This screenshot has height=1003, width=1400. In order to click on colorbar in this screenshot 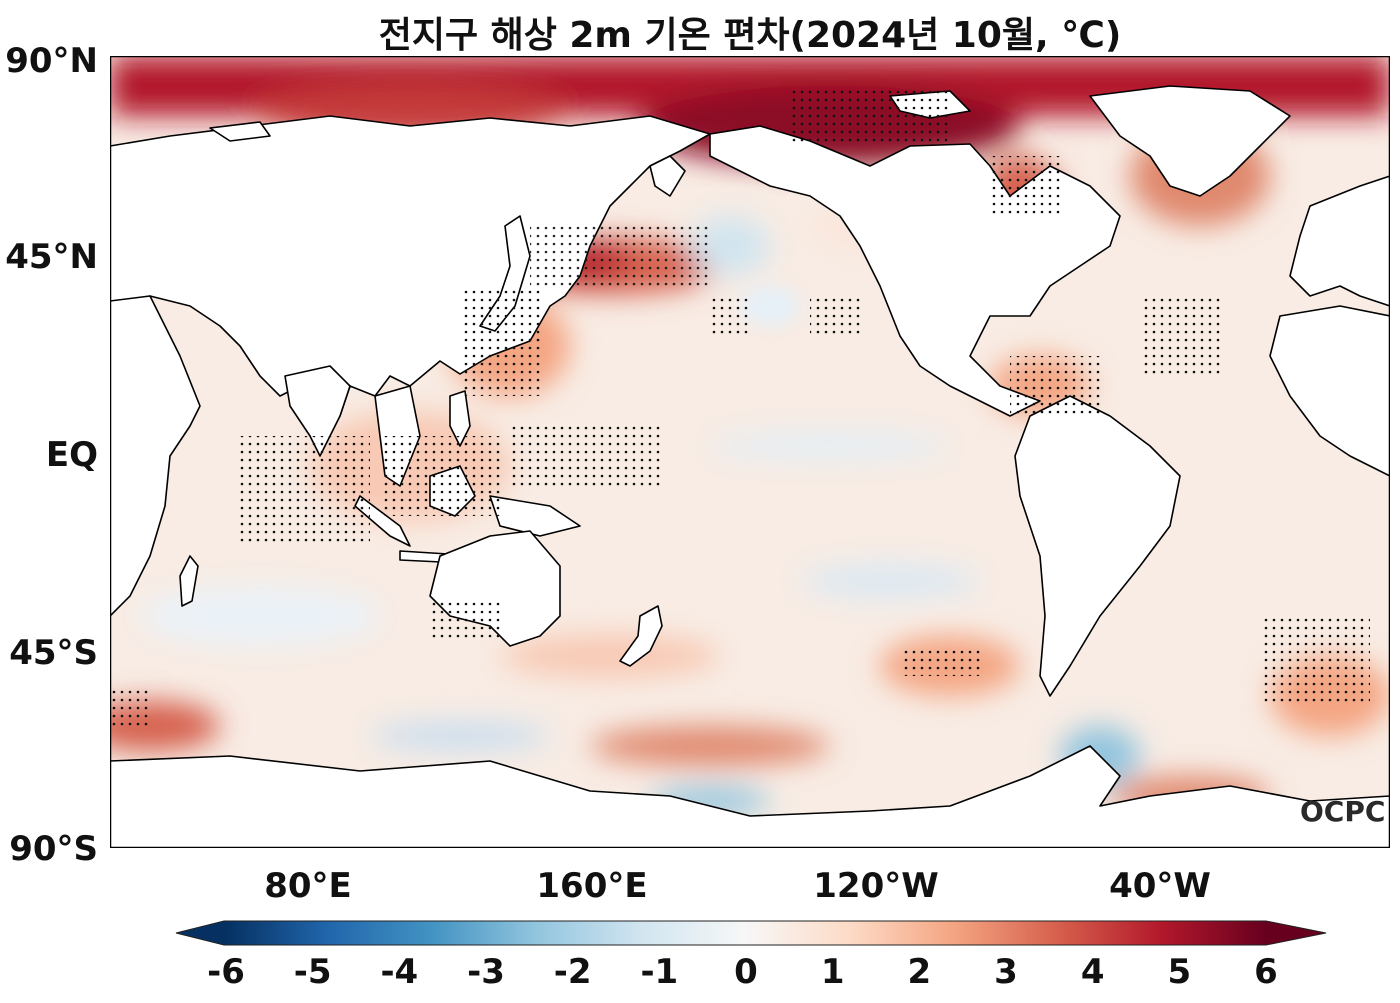, I will do `click(751, 933)`.